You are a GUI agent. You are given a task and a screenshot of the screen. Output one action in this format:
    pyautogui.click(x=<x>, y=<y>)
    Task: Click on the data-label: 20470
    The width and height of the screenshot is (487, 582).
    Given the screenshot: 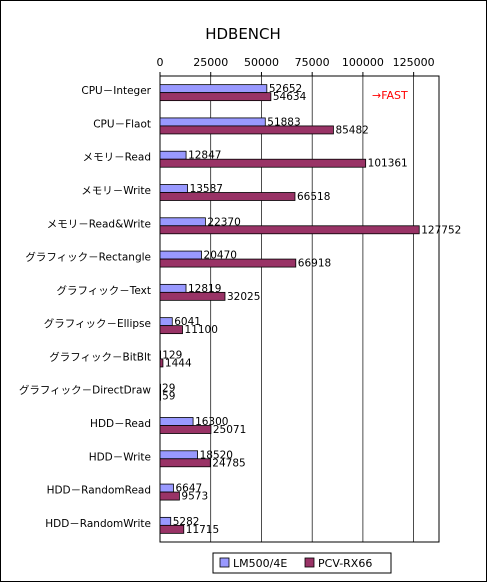 What is the action you would take?
    pyautogui.click(x=220, y=256)
    